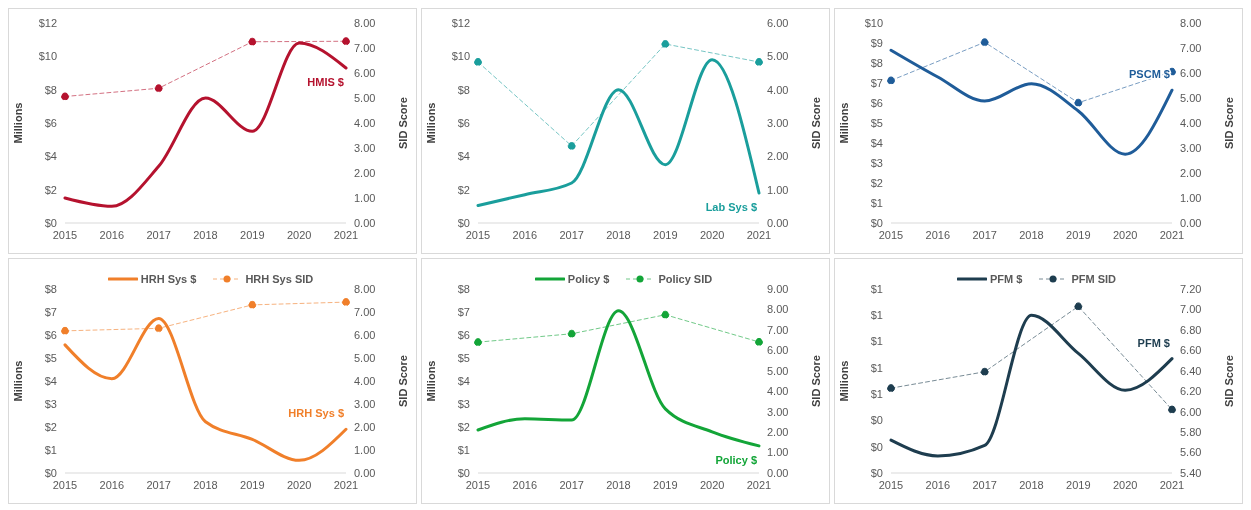 Image resolution: width=1251 pixels, height=510 pixels. What do you see at coordinates (1191, 329) in the screenshot?
I see `y2-tick-label: 6.80` at bounding box center [1191, 329].